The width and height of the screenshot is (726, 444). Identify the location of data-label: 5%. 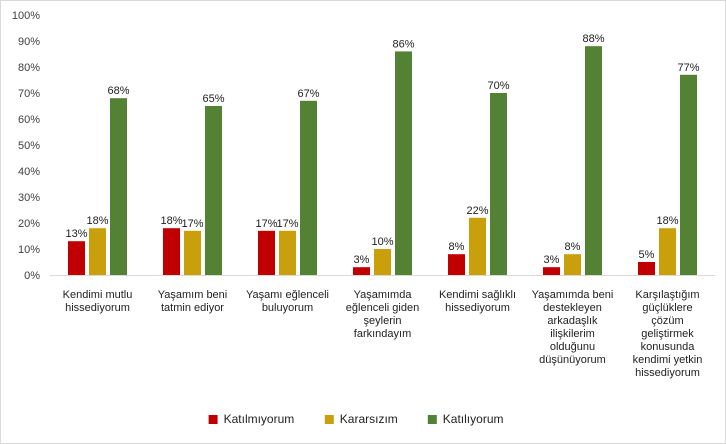
(647, 255).